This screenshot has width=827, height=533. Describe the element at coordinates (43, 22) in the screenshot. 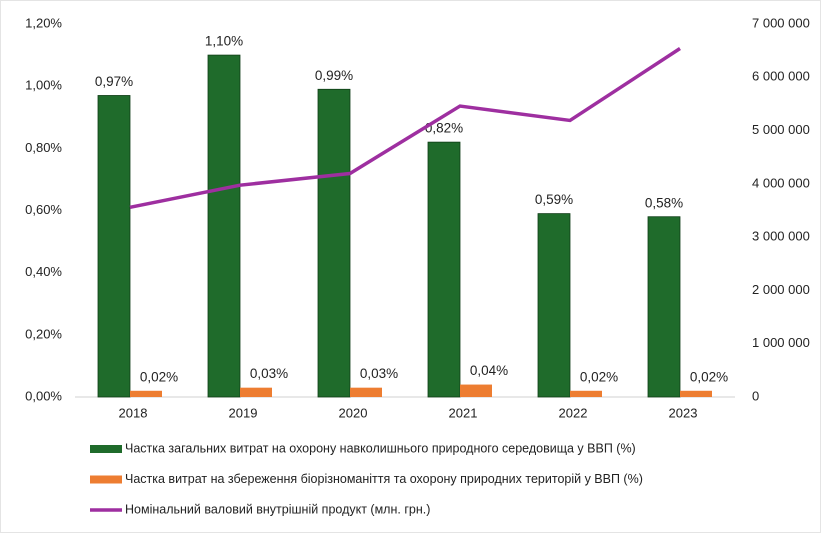

I see `y-tick-label: 1,20%` at that location.